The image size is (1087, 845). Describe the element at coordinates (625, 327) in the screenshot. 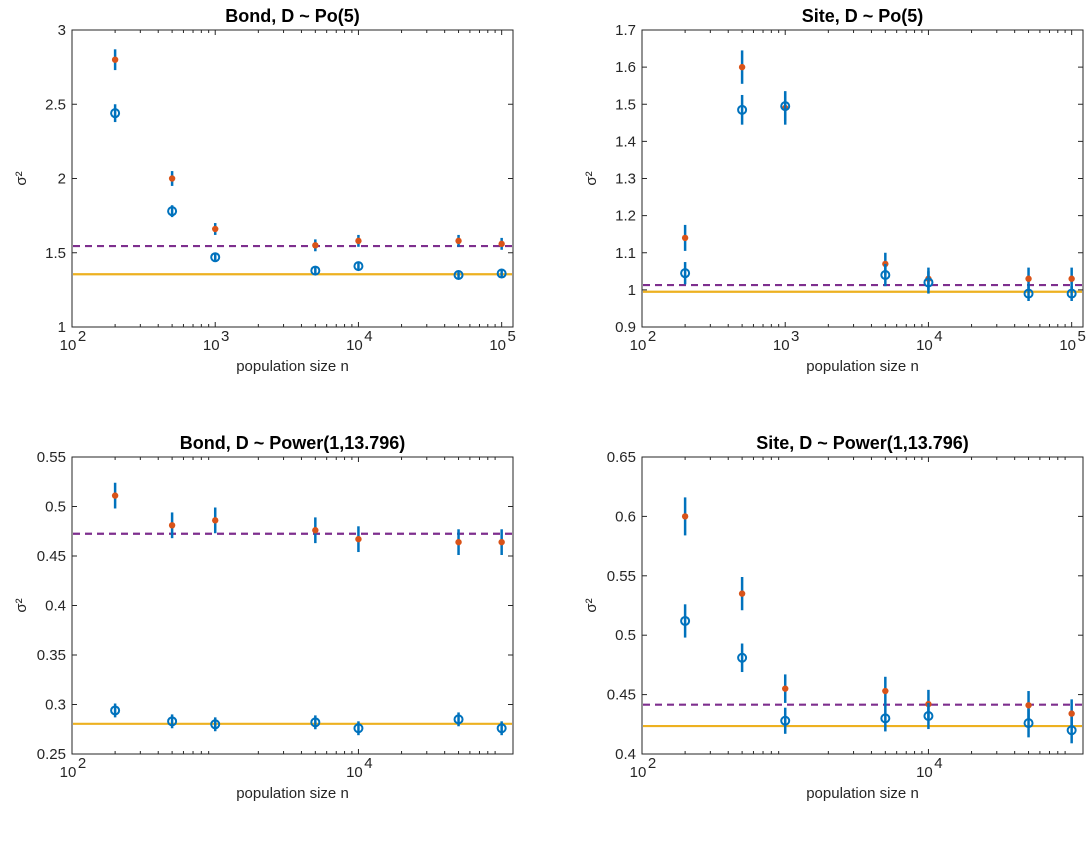

I see `y-tick-label: 0.9` at that location.